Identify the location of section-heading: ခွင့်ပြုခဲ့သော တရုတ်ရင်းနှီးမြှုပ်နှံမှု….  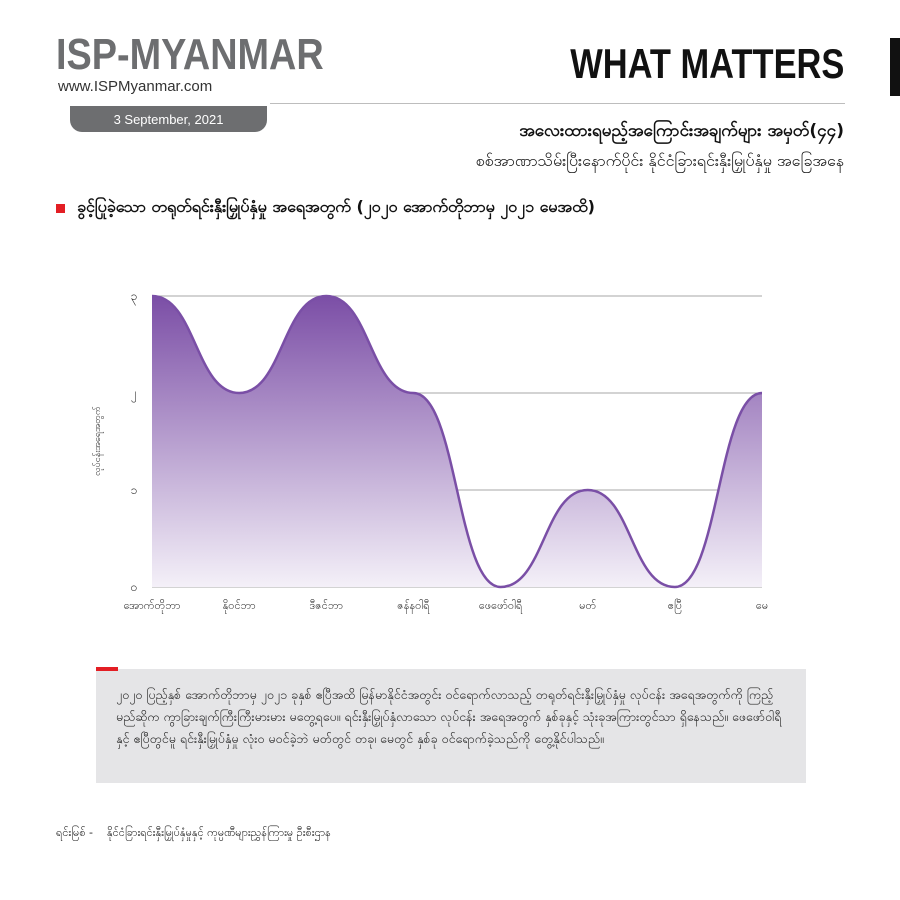
(325, 208).